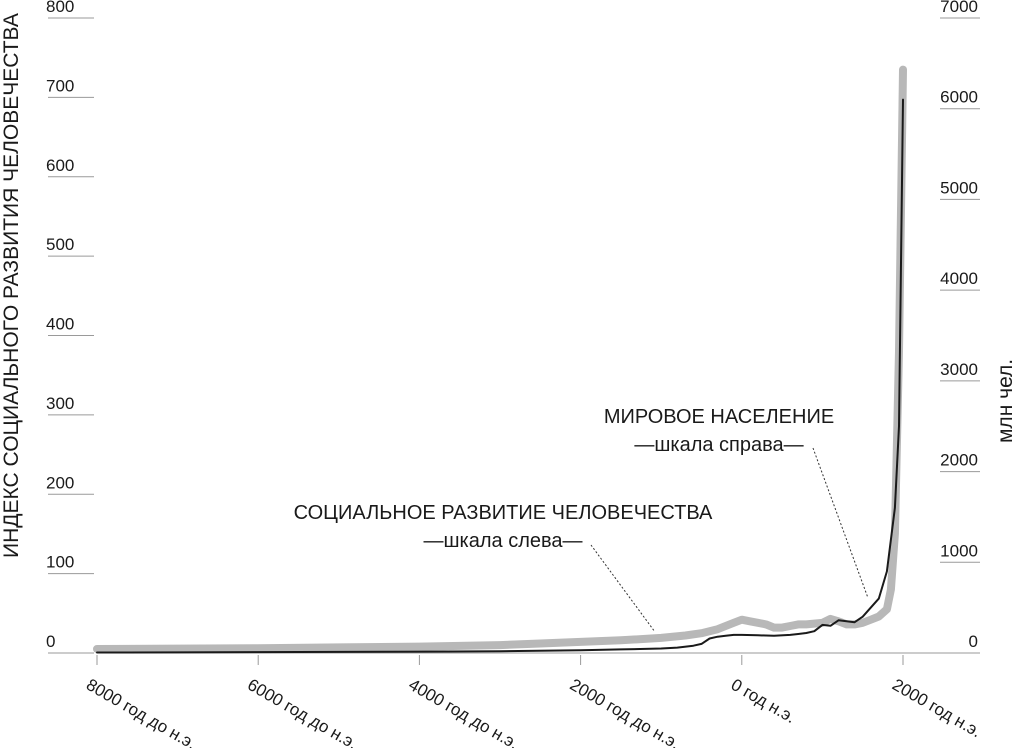  I want to click on right-tick-label: 1000, so click(959, 550).